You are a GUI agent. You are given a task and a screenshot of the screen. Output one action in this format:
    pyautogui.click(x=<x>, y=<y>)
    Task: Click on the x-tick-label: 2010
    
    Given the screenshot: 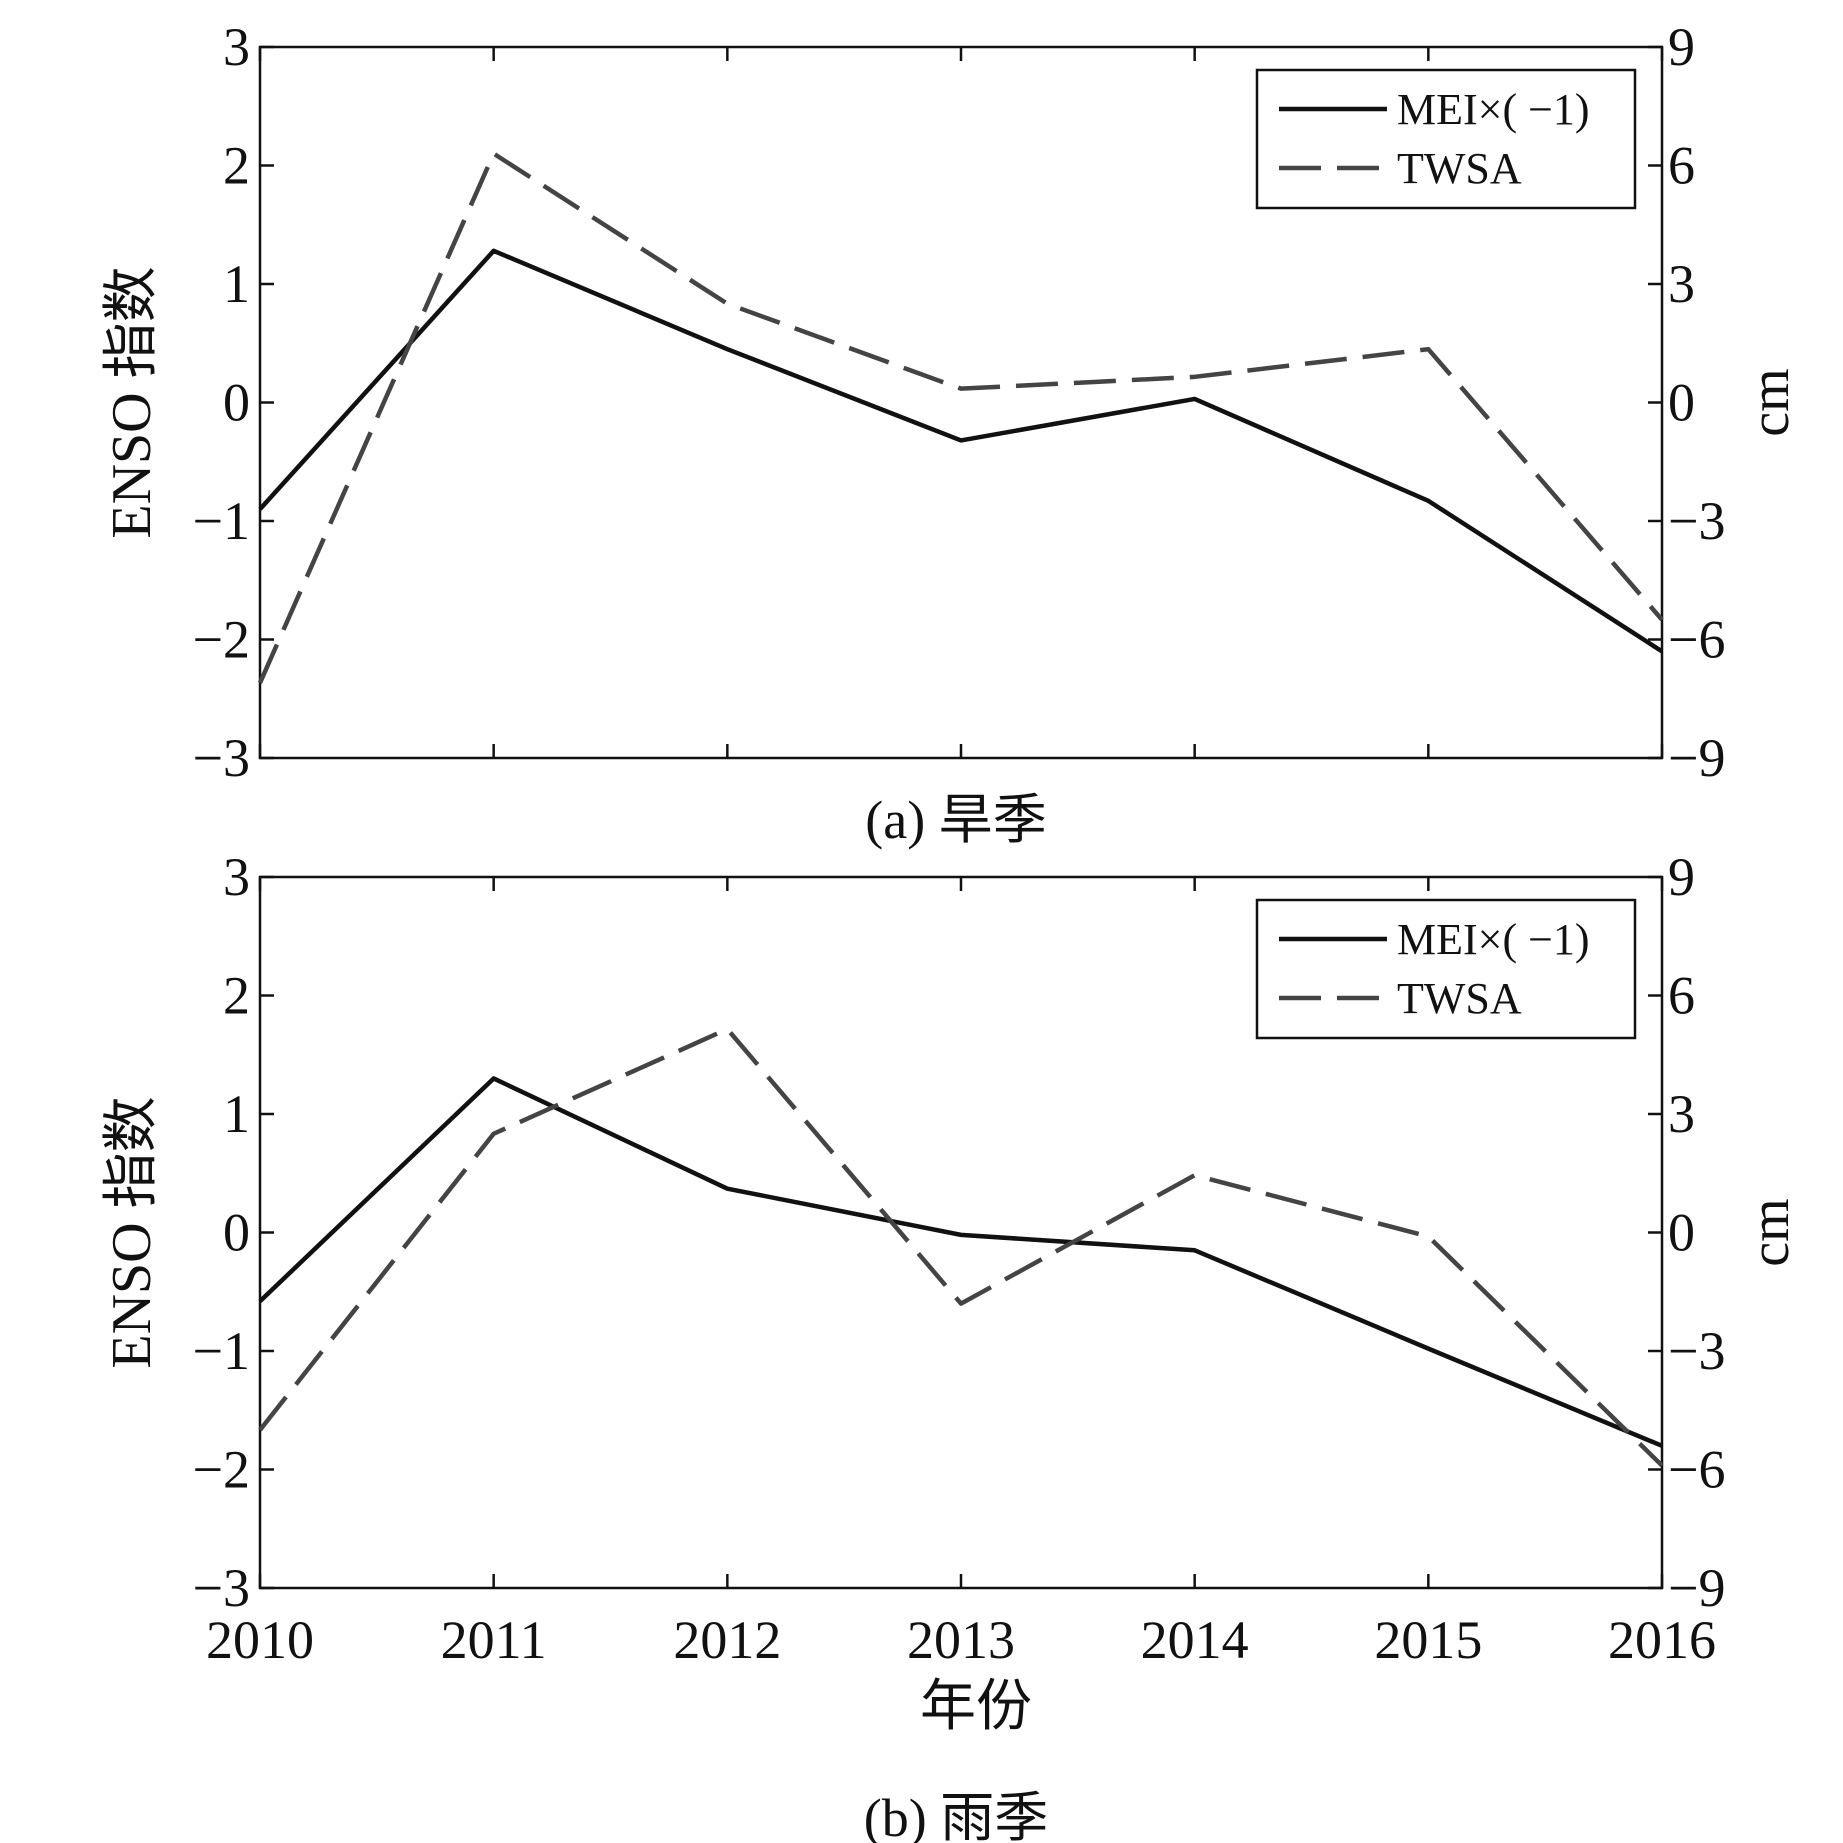 What is the action you would take?
    pyautogui.click(x=260, y=1640)
    